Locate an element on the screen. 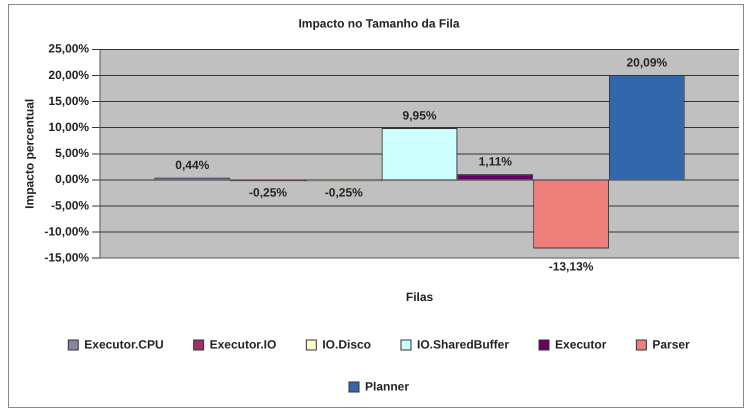  data-label: 1,11% is located at coordinates (495, 161).